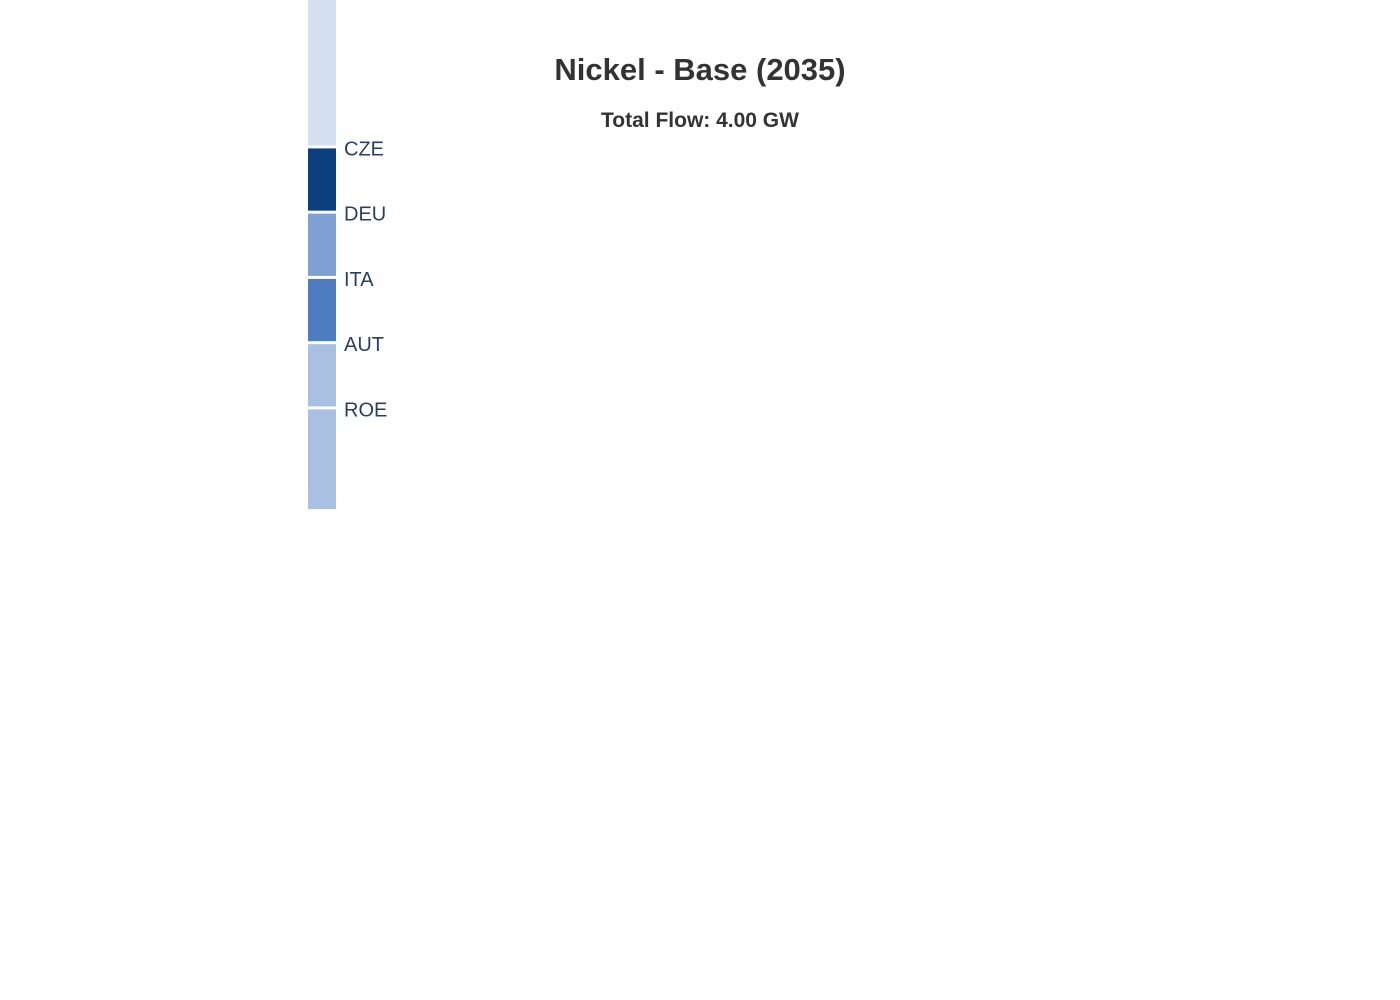 Image resolution: width=1400 pixels, height=1000 pixels. I want to click on sankey-node-label: CZE, so click(364, 149).